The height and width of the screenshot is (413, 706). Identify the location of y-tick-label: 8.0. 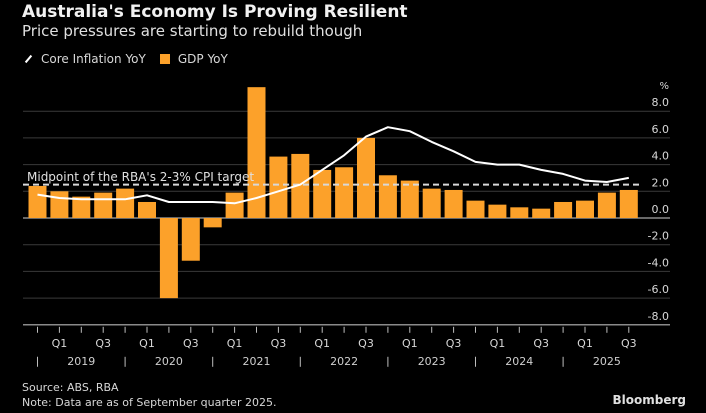
(661, 102).